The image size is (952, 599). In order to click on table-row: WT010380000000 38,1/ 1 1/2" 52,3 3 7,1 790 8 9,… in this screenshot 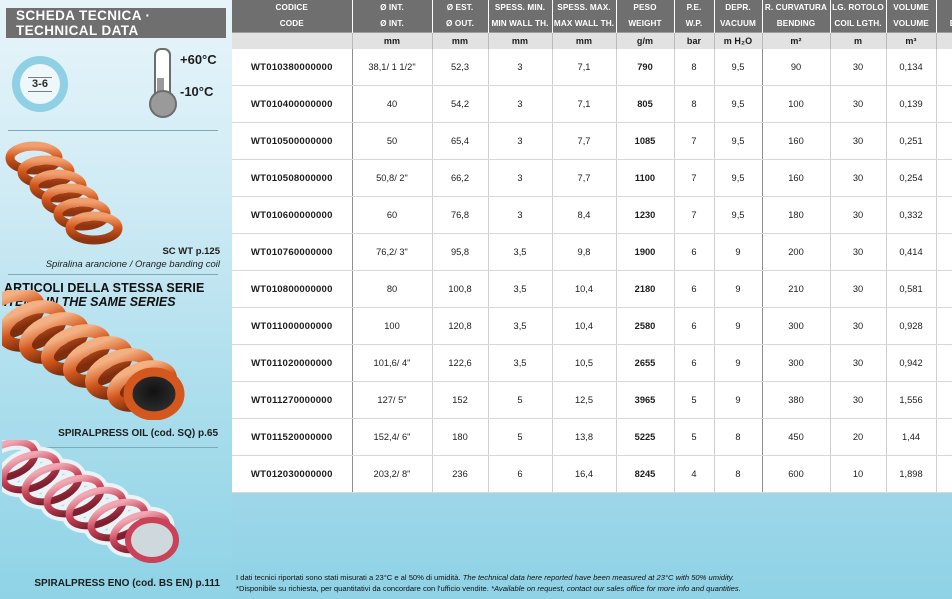, I will do `click(592, 67)`.